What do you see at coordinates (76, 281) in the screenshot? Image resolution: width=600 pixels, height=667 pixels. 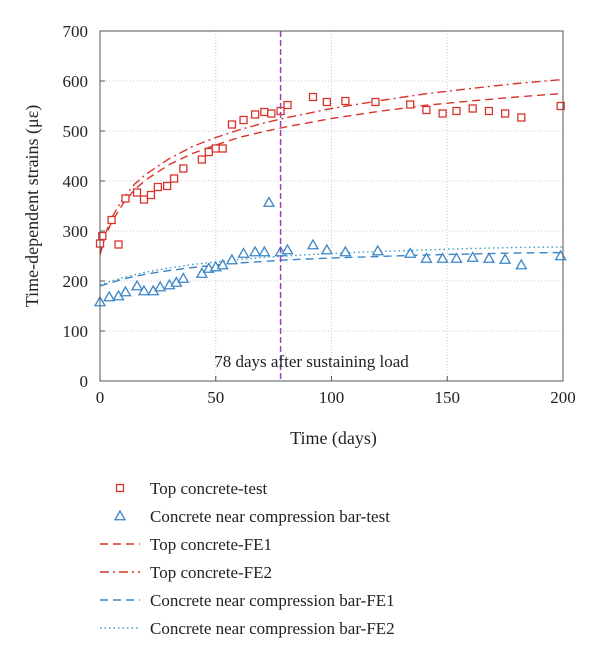 I see `y-tick-label: 200` at bounding box center [76, 281].